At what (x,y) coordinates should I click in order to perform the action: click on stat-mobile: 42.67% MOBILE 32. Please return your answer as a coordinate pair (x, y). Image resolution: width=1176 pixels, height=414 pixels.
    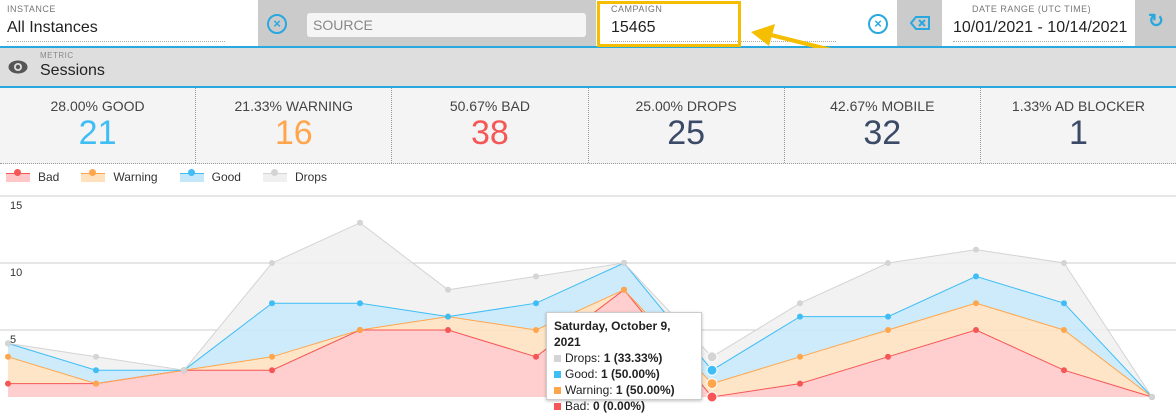
    Looking at the image, I should click on (883, 125).